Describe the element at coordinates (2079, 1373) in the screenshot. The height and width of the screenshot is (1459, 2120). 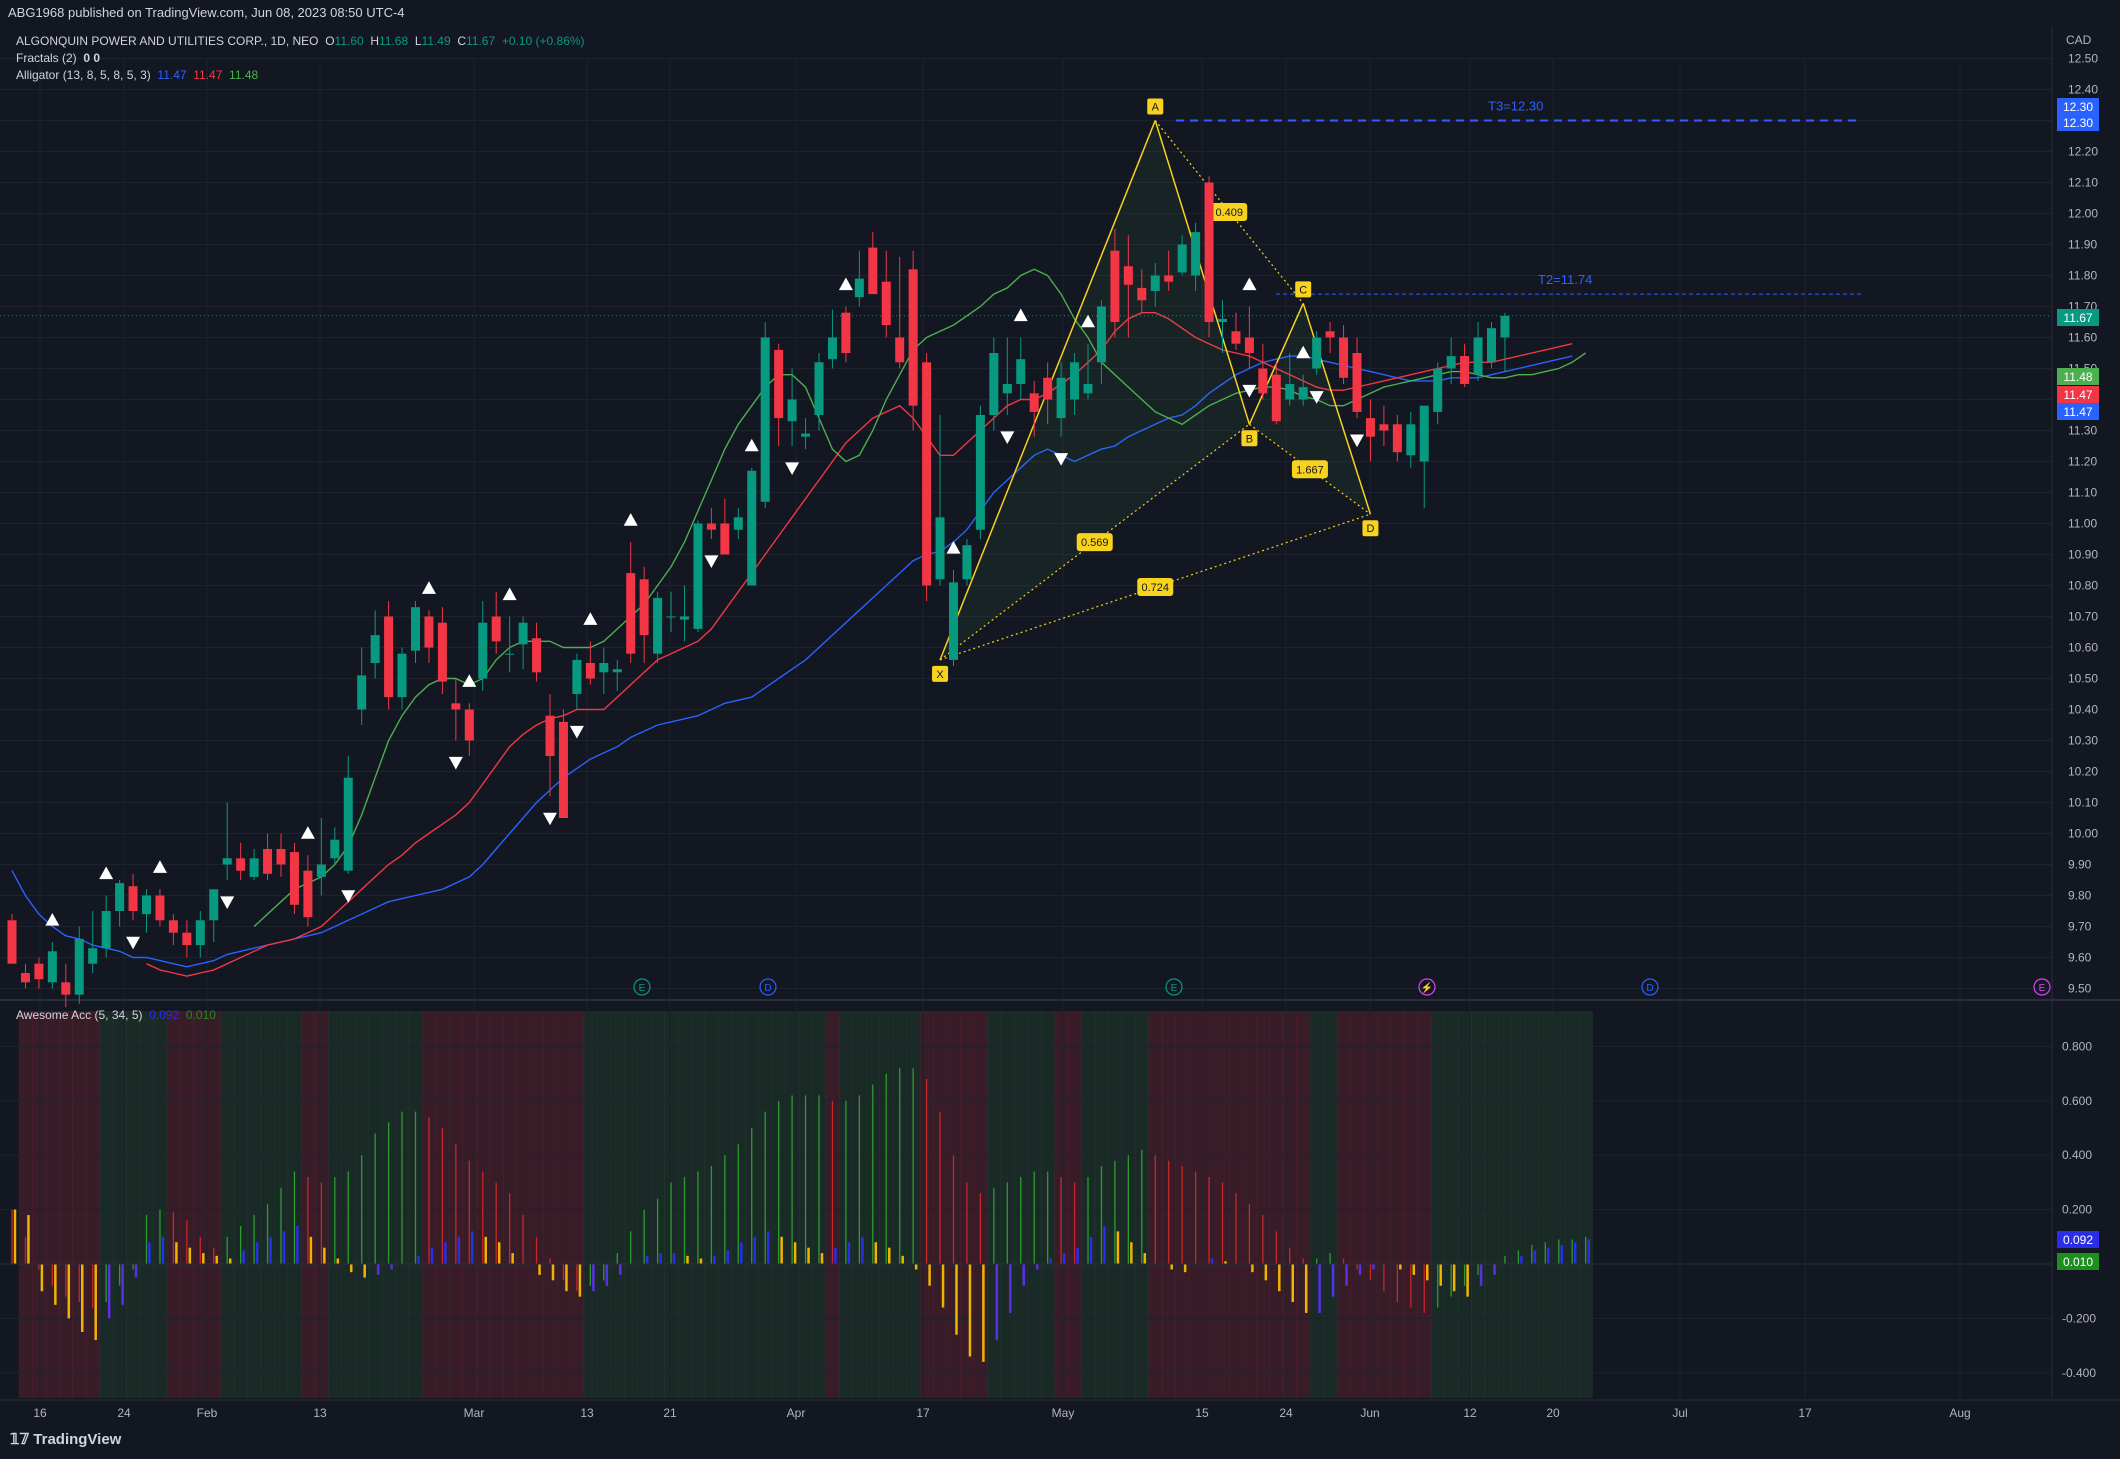
I see `osc-tick-label: -0.400` at that location.